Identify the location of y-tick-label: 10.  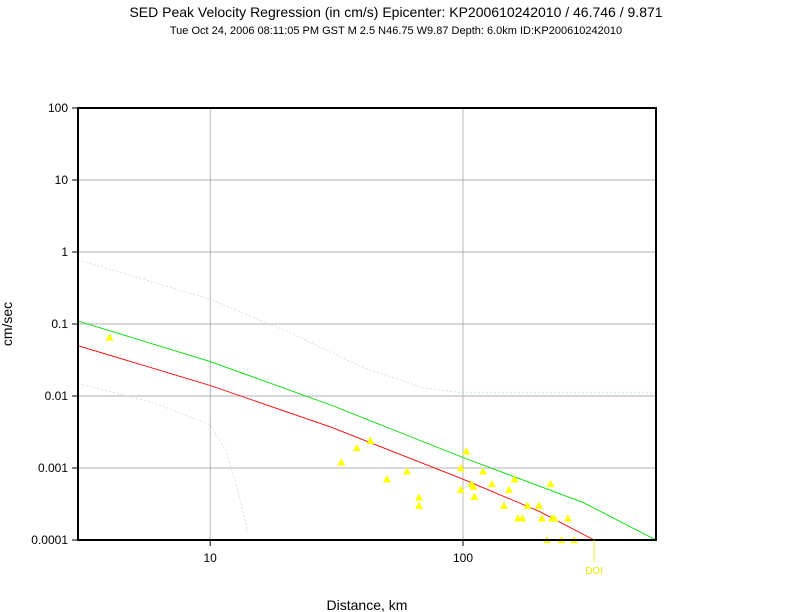
(62, 180).